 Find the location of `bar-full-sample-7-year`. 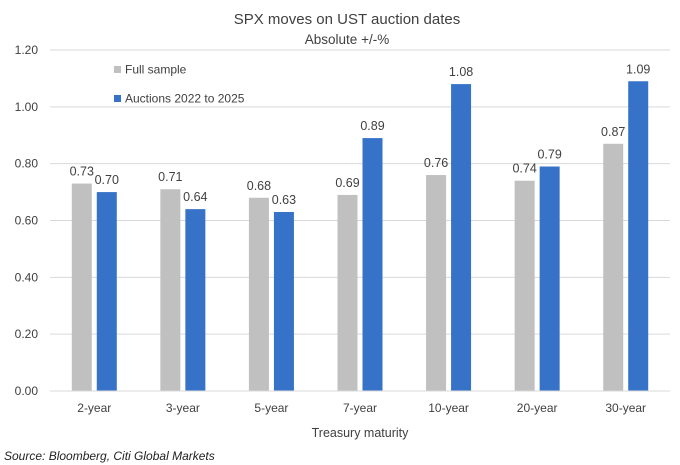

bar-full-sample-7-year is located at coordinates (347, 292).